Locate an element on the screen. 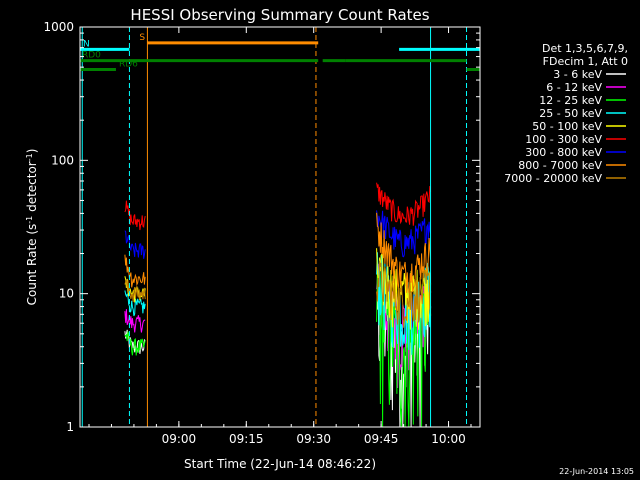 Image resolution: width=640 pixels, height=480 pixels. y-tick-label: 100 is located at coordinates (62, 160).